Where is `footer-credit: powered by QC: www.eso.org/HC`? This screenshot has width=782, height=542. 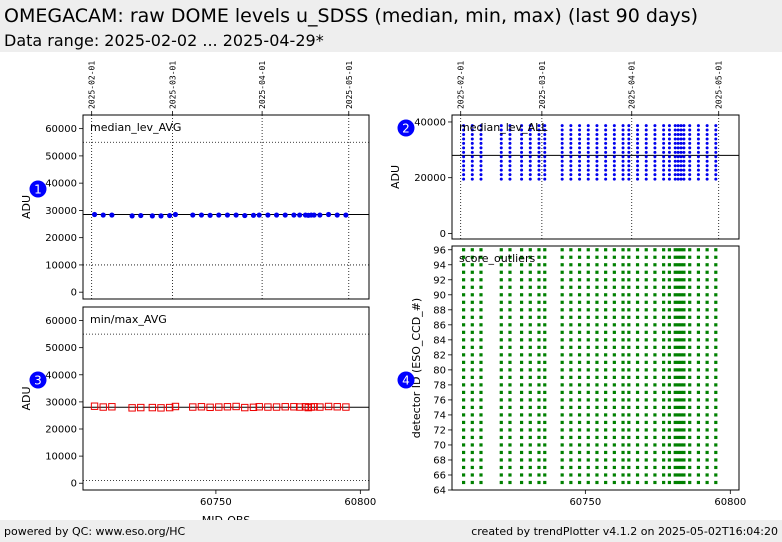 footer-credit: powered by QC: www.eso.org/HC is located at coordinates (95, 531).